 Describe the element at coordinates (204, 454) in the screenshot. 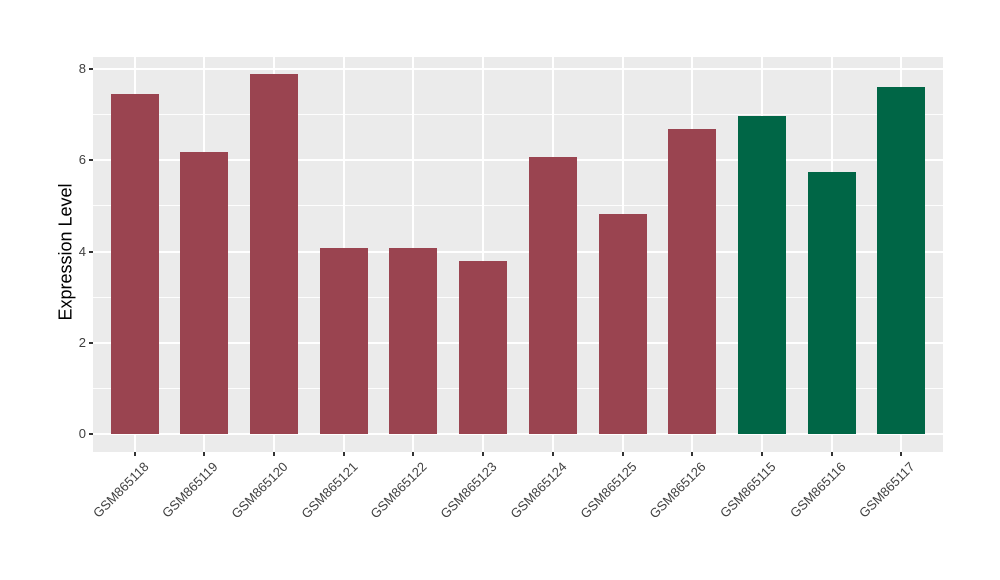

I see `x-tick-mark-GSM865119` at that location.